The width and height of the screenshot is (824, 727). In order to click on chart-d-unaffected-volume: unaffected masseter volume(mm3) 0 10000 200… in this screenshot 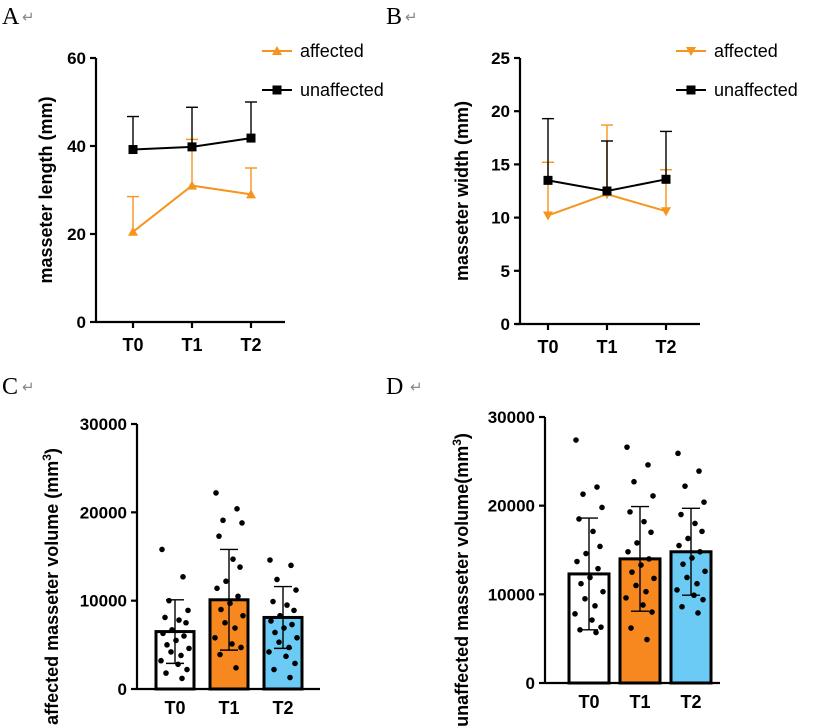, I will do `click(585, 567)`.